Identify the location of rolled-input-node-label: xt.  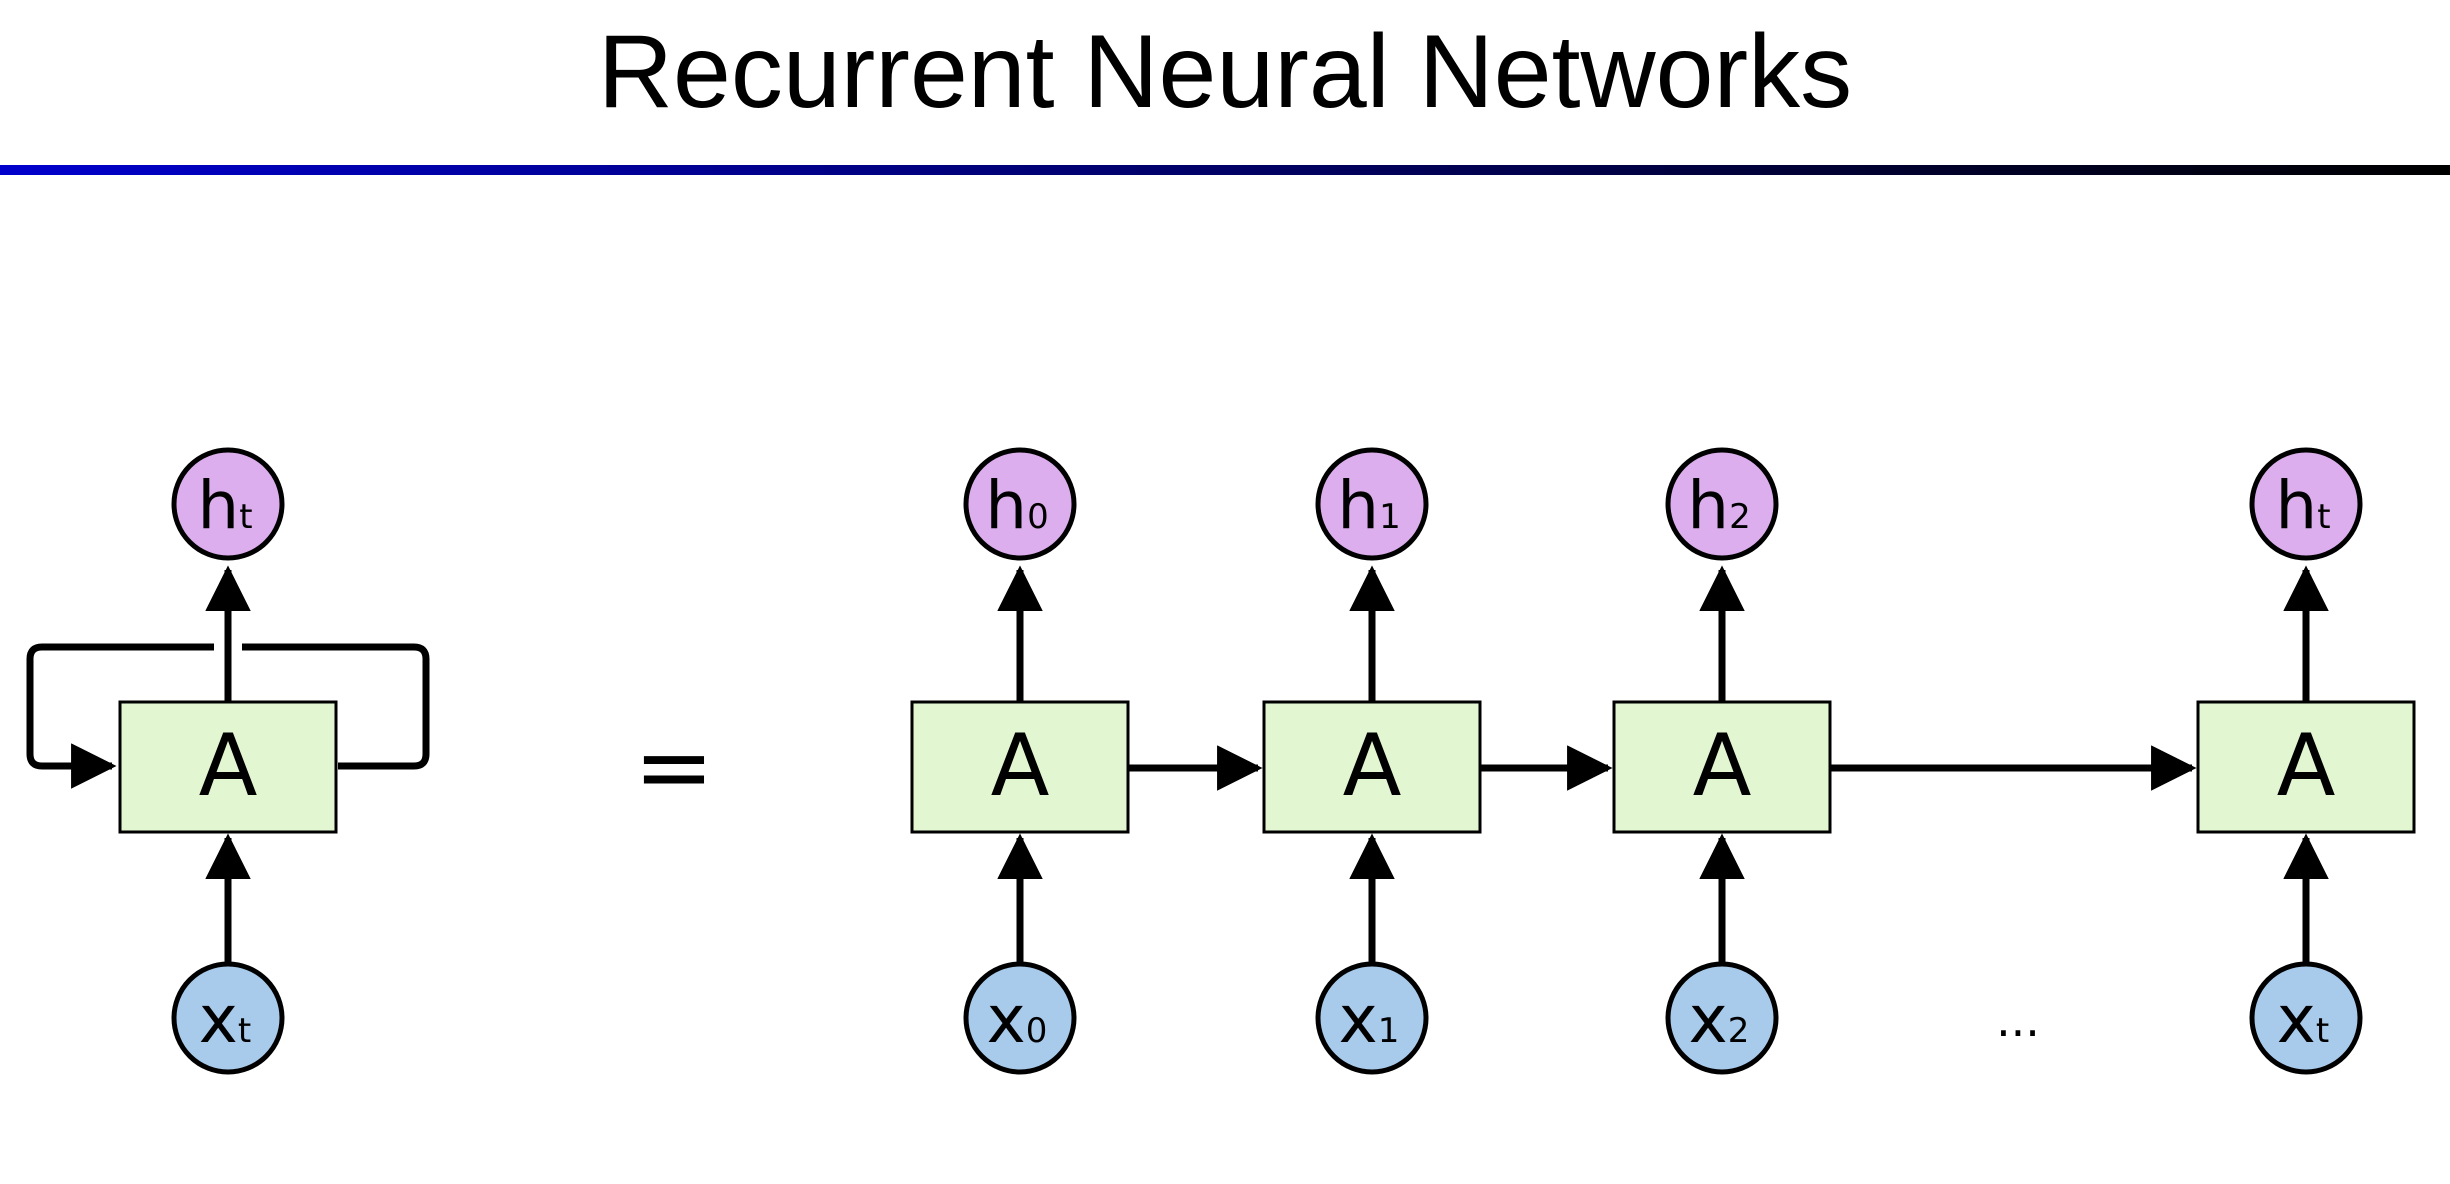
(225, 1019).